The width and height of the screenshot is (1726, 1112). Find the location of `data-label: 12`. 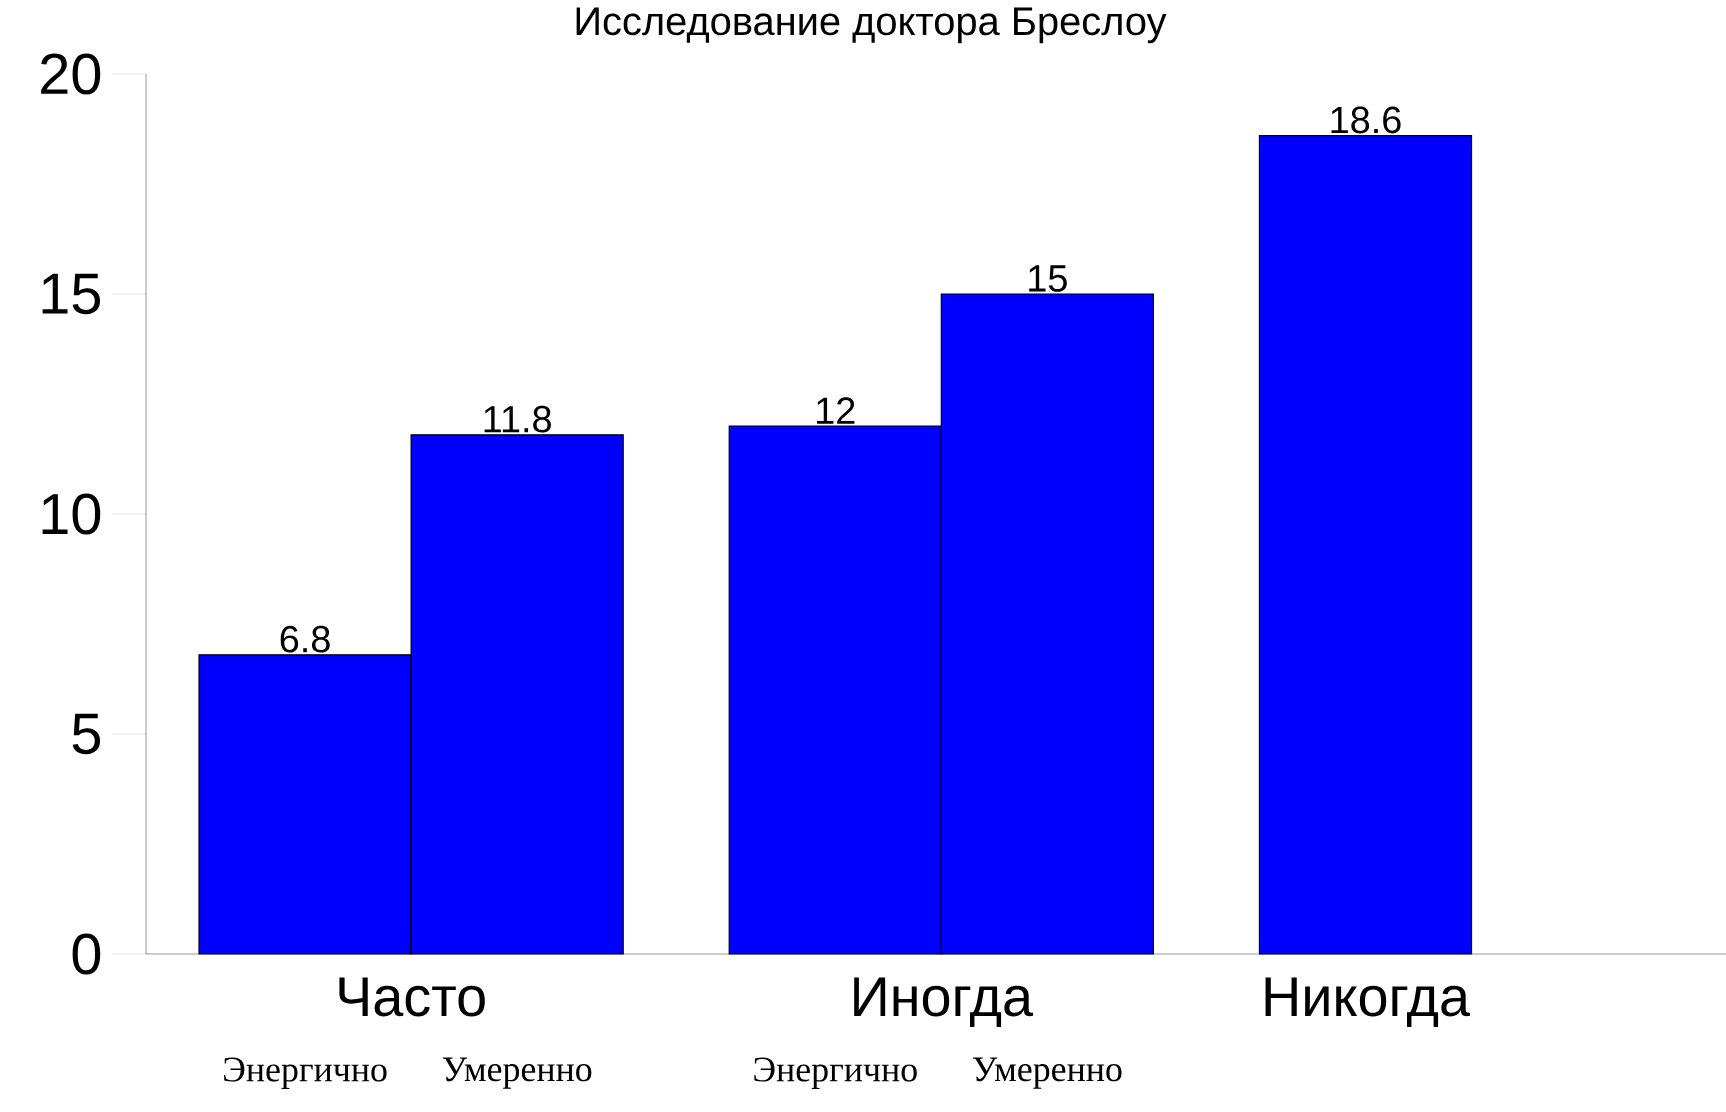

data-label: 12 is located at coordinates (836, 410).